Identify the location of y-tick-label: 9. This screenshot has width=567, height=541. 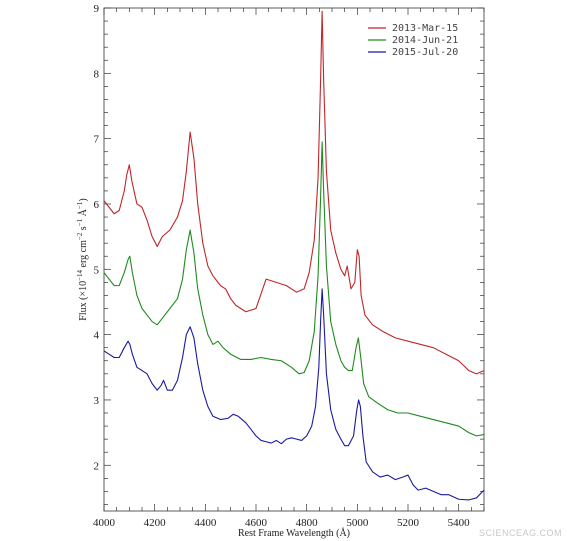
(97, 9).